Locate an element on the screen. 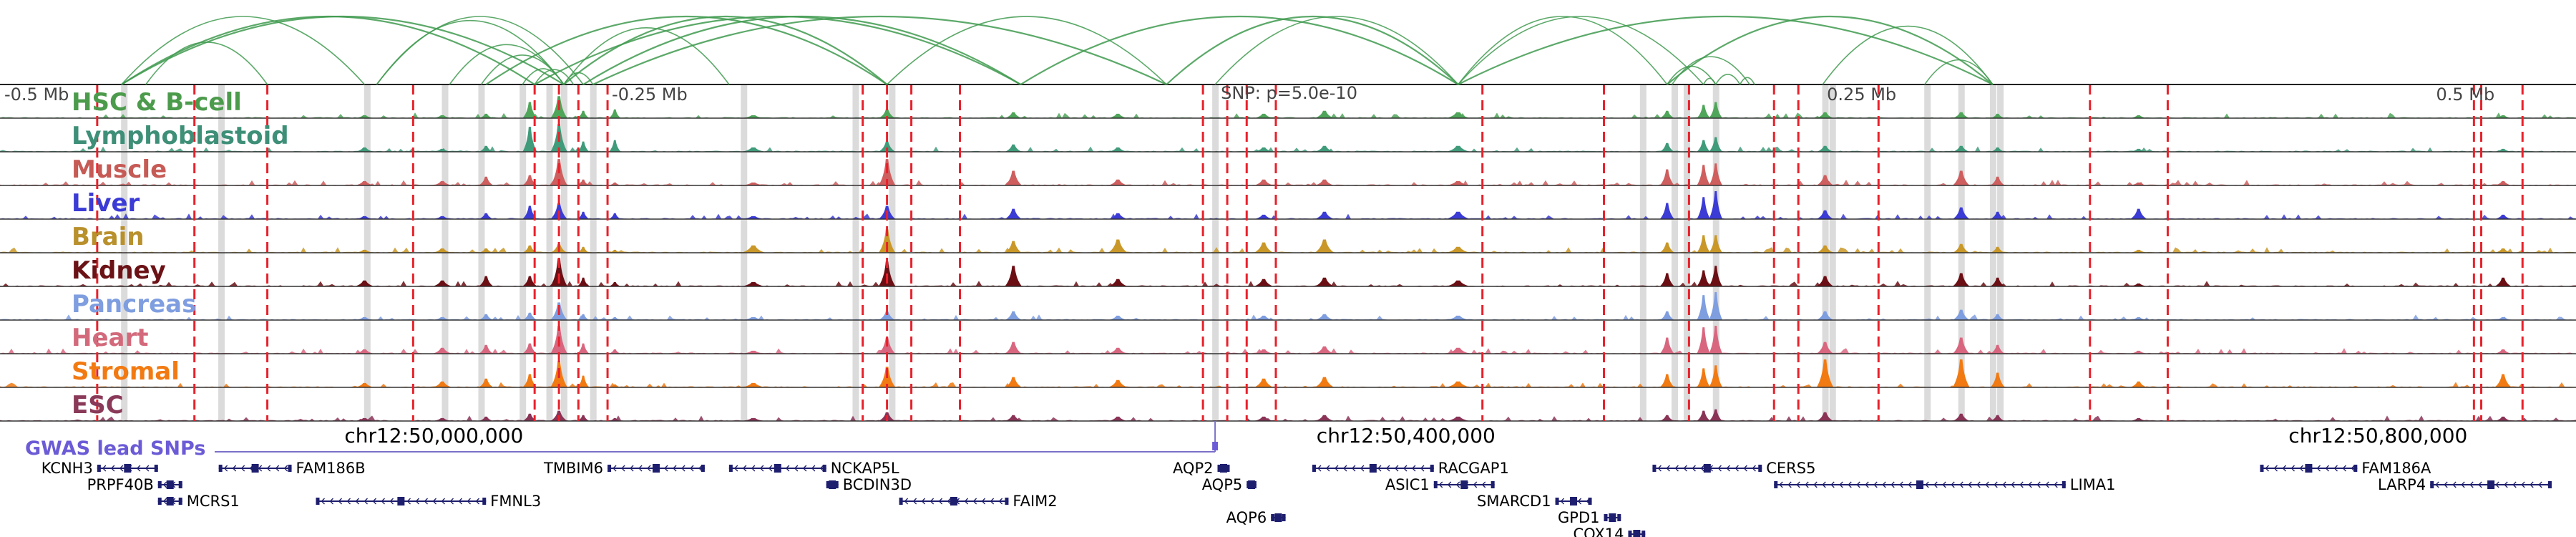 The image size is (2576, 537). gene-fam186a: FAM186A is located at coordinates (2345, 468).